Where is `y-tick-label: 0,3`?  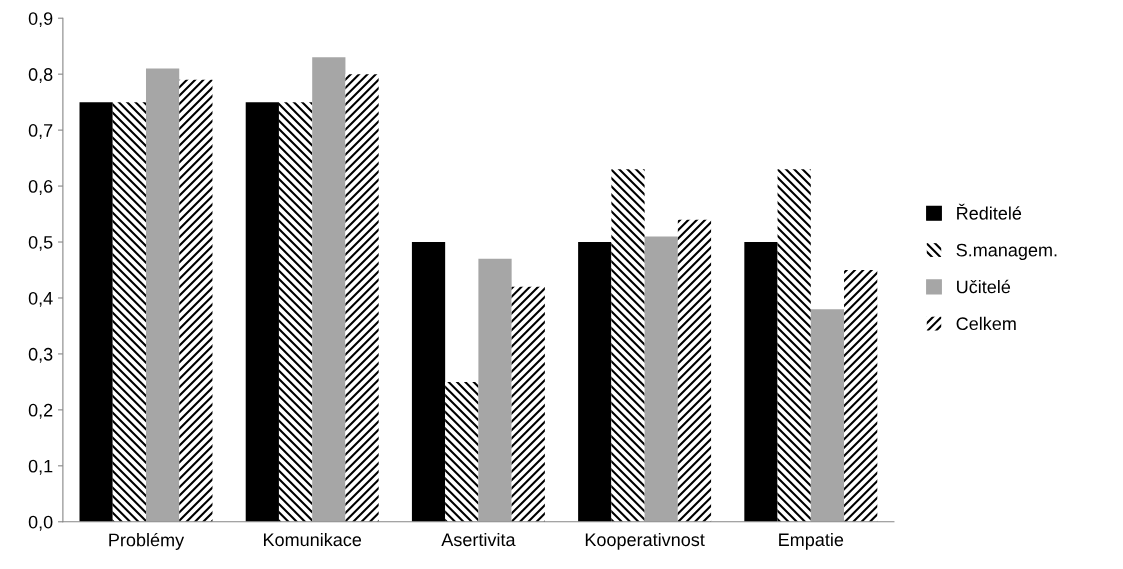
y-tick-label: 0,3 is located at coordinates (40, 355).